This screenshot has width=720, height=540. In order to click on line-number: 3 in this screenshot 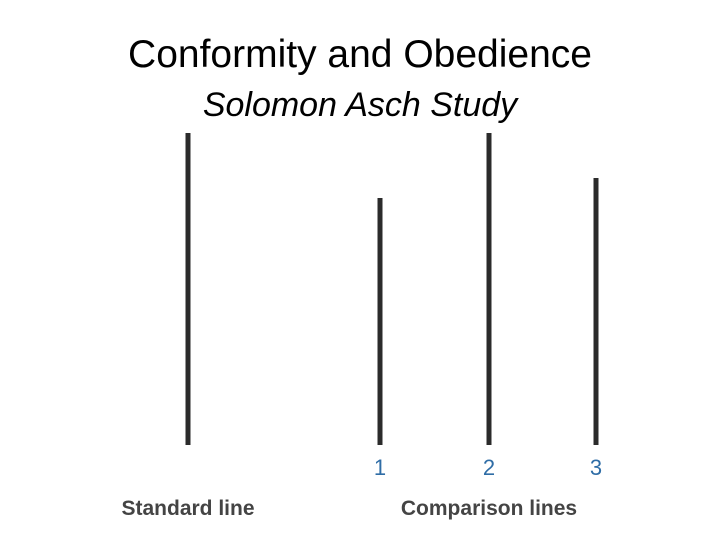, I will do `click(596, 467)`.